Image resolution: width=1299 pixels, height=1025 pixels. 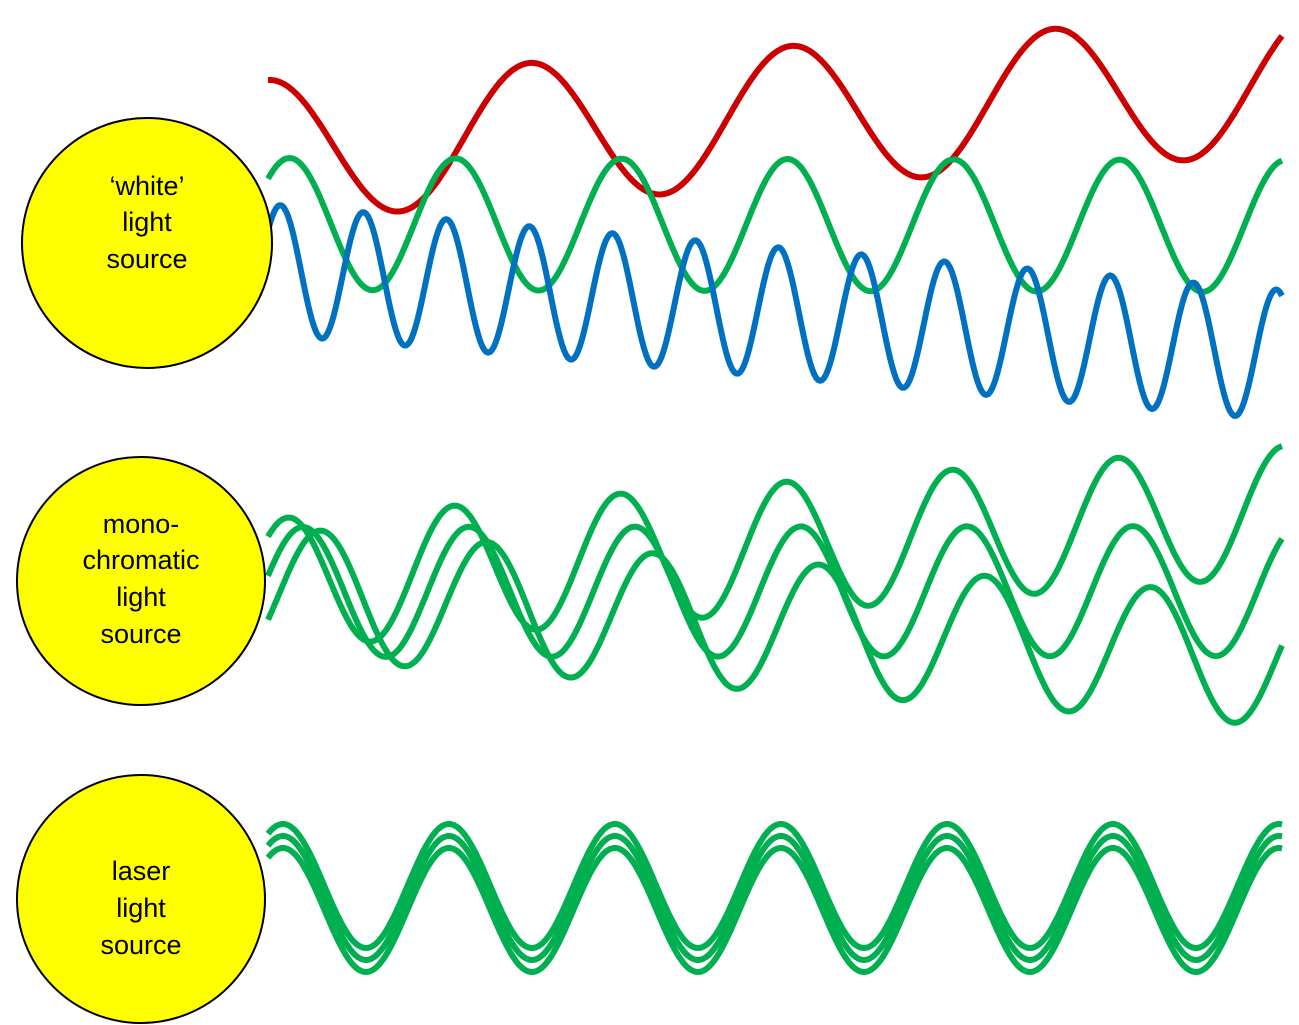 I want to click on monochromatic-label-line-1: mono-, so click(x=141, y=524).